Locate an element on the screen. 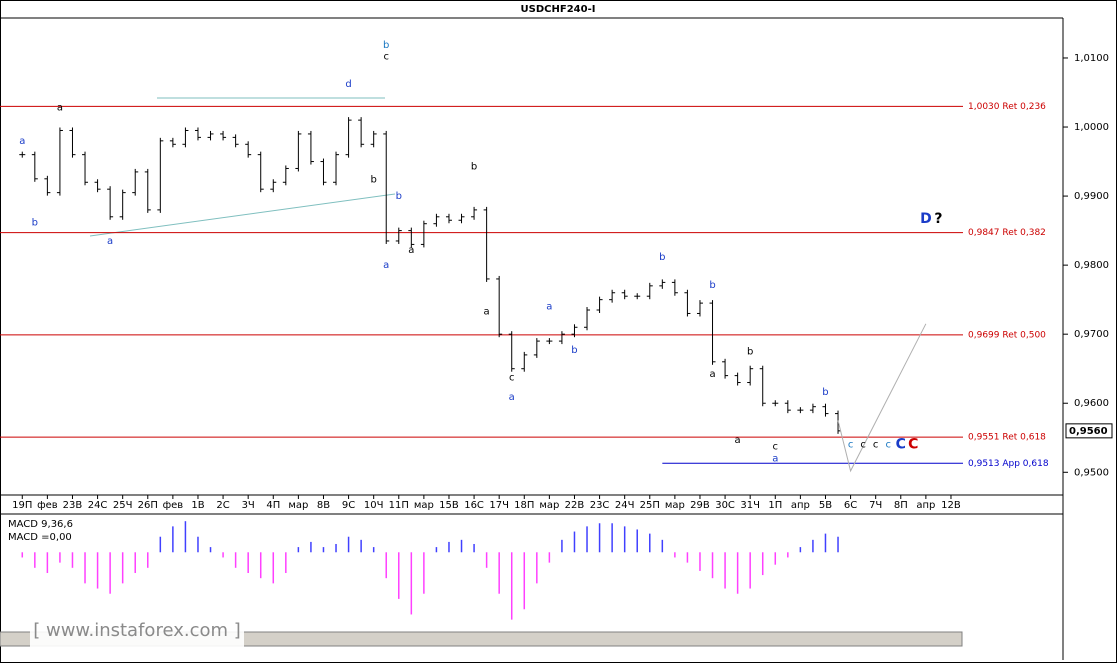 Image resolution: width=1117 pixels, height=663 pixels. wave-label: d is located at coordinates (348, 84).